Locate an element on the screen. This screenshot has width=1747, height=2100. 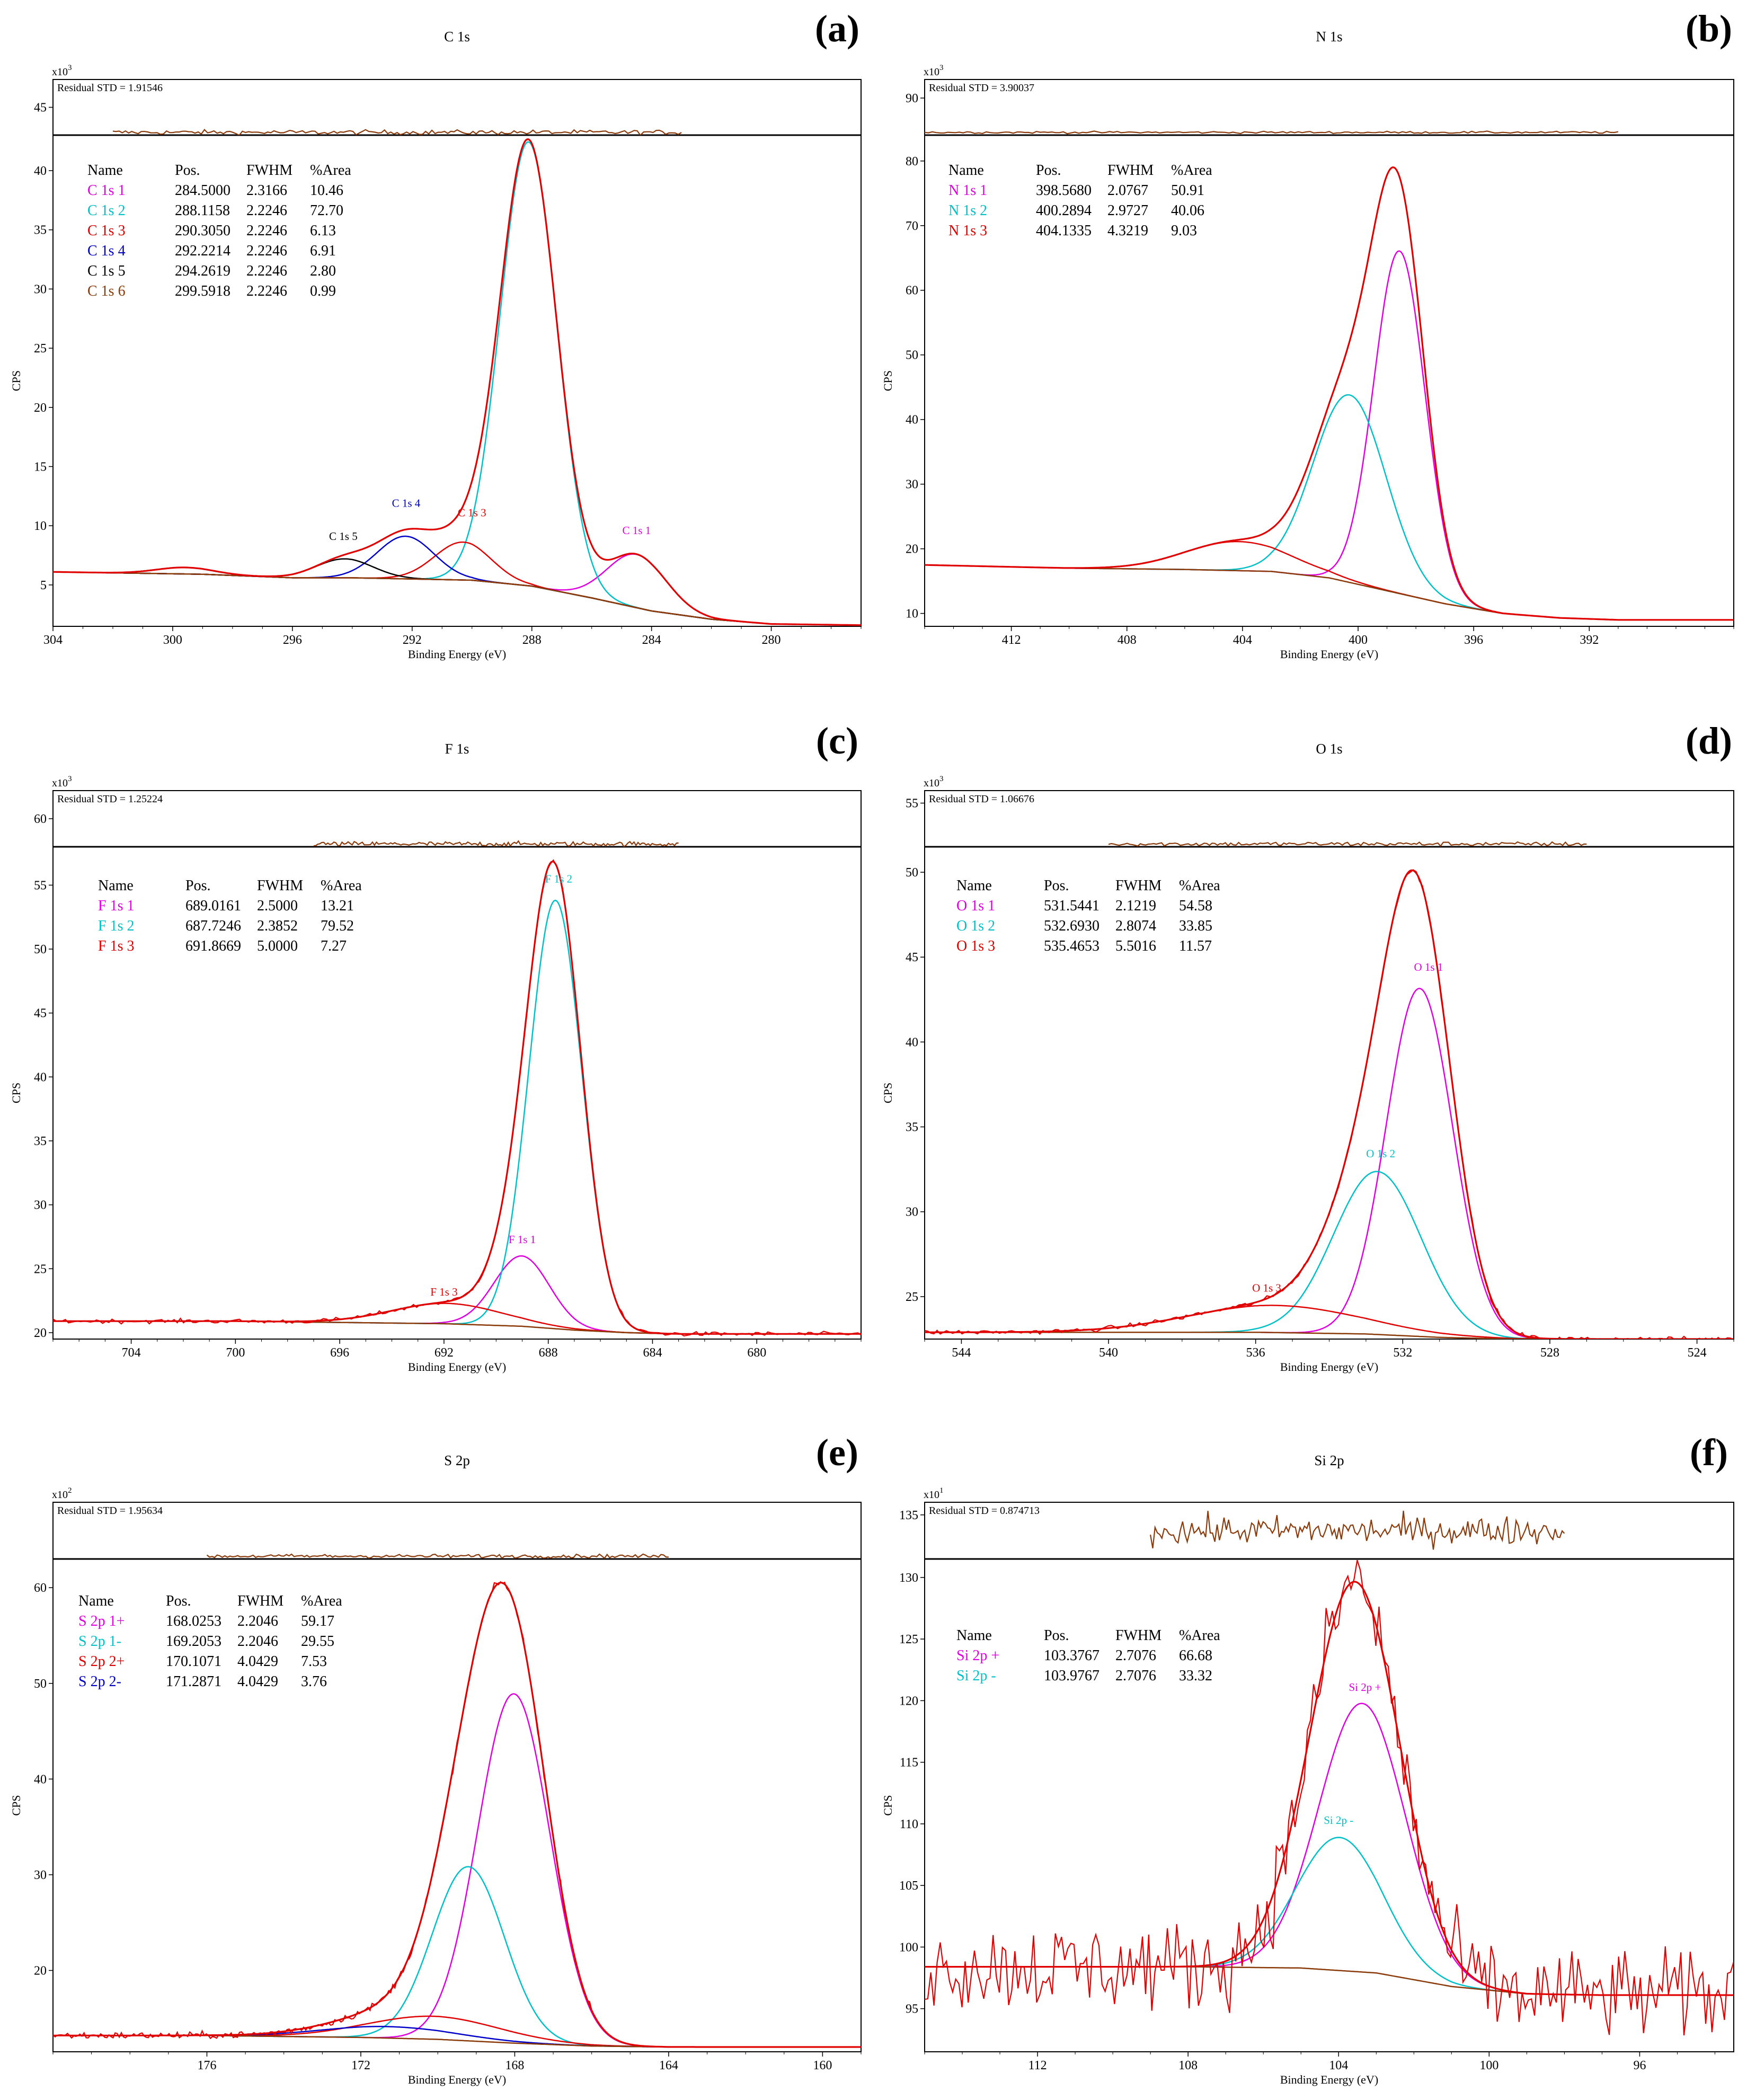
x-tick-label: 288 is located at coordinates (532, 640).